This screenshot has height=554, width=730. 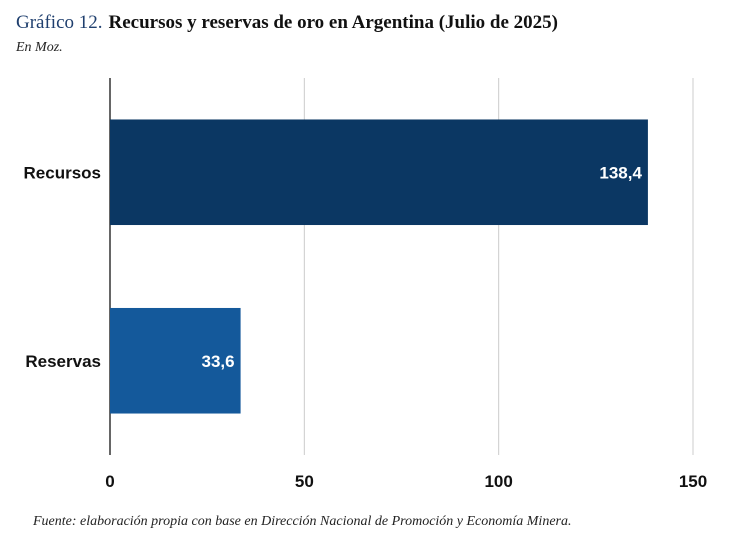 What do you see at coordinates (63, 361) in the screenshot?
I see `y-tick-label: Reservas` at bounding box center [63, 361].